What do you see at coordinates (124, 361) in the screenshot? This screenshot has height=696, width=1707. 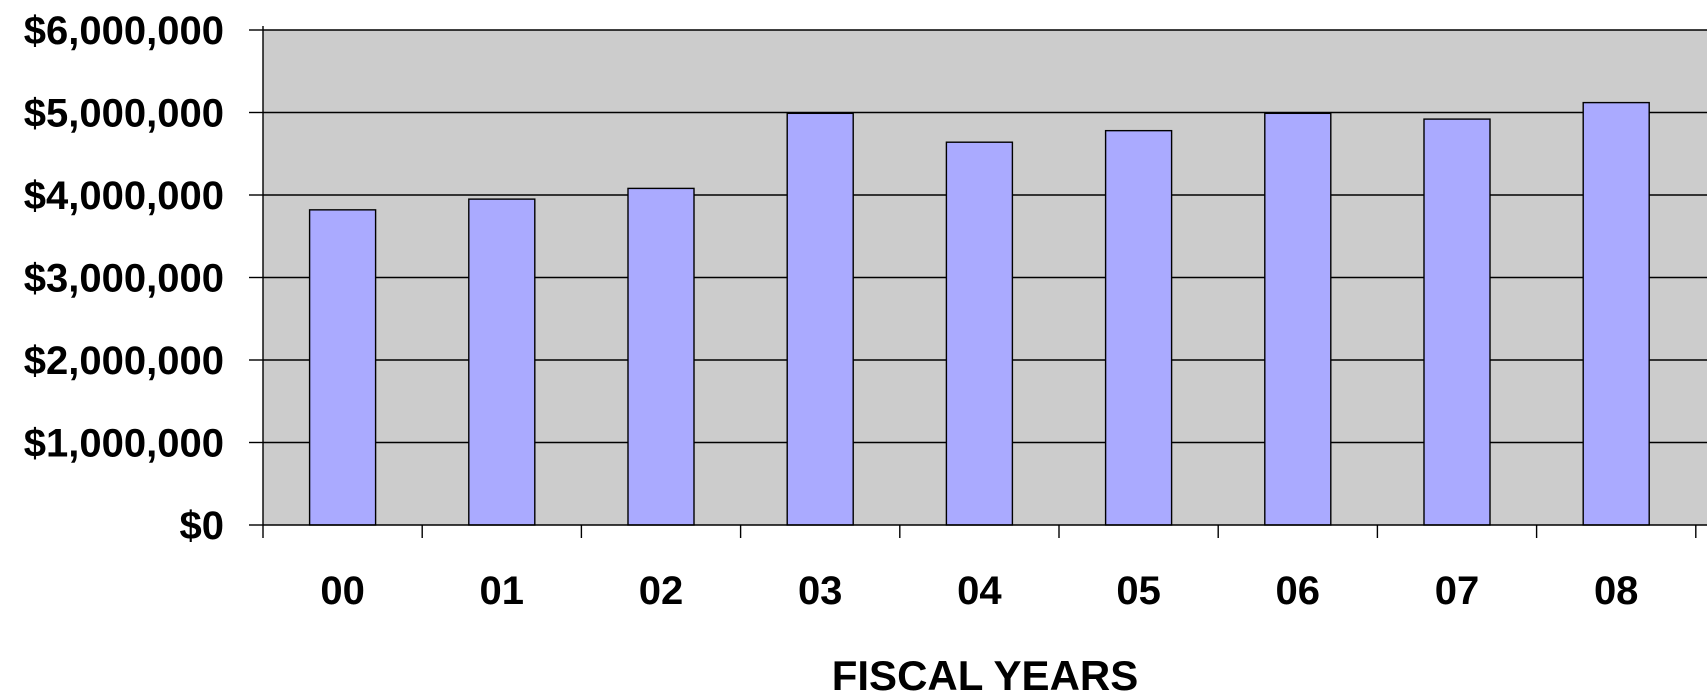 I see `y-tick-label: $2,000,000` at bounding box center [124, 361].